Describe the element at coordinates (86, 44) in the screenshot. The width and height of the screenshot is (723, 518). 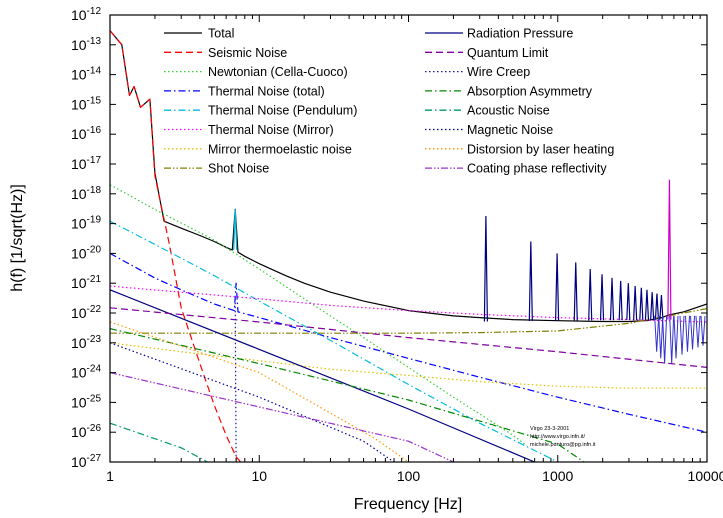
I see `y-tick-label: 10-13` at that location.